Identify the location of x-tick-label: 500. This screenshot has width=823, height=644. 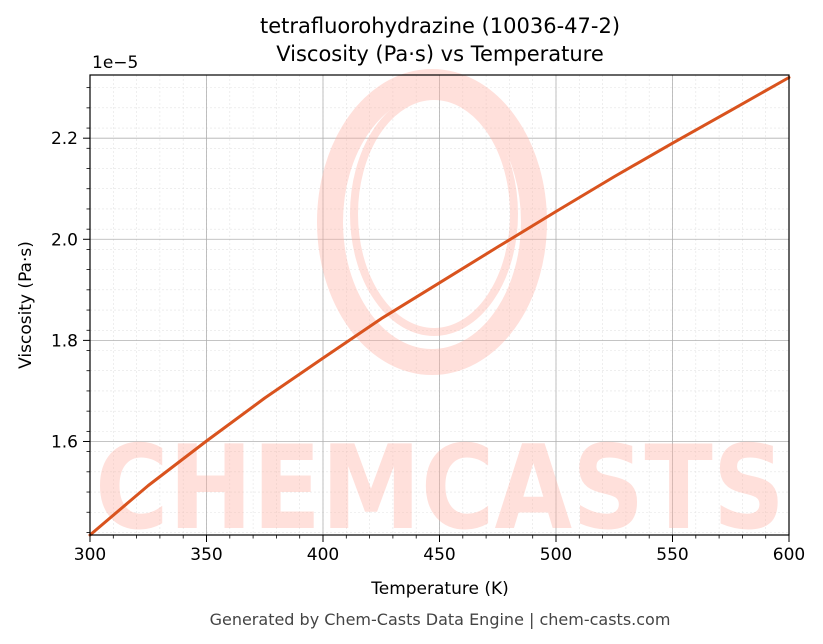
(556, 555).